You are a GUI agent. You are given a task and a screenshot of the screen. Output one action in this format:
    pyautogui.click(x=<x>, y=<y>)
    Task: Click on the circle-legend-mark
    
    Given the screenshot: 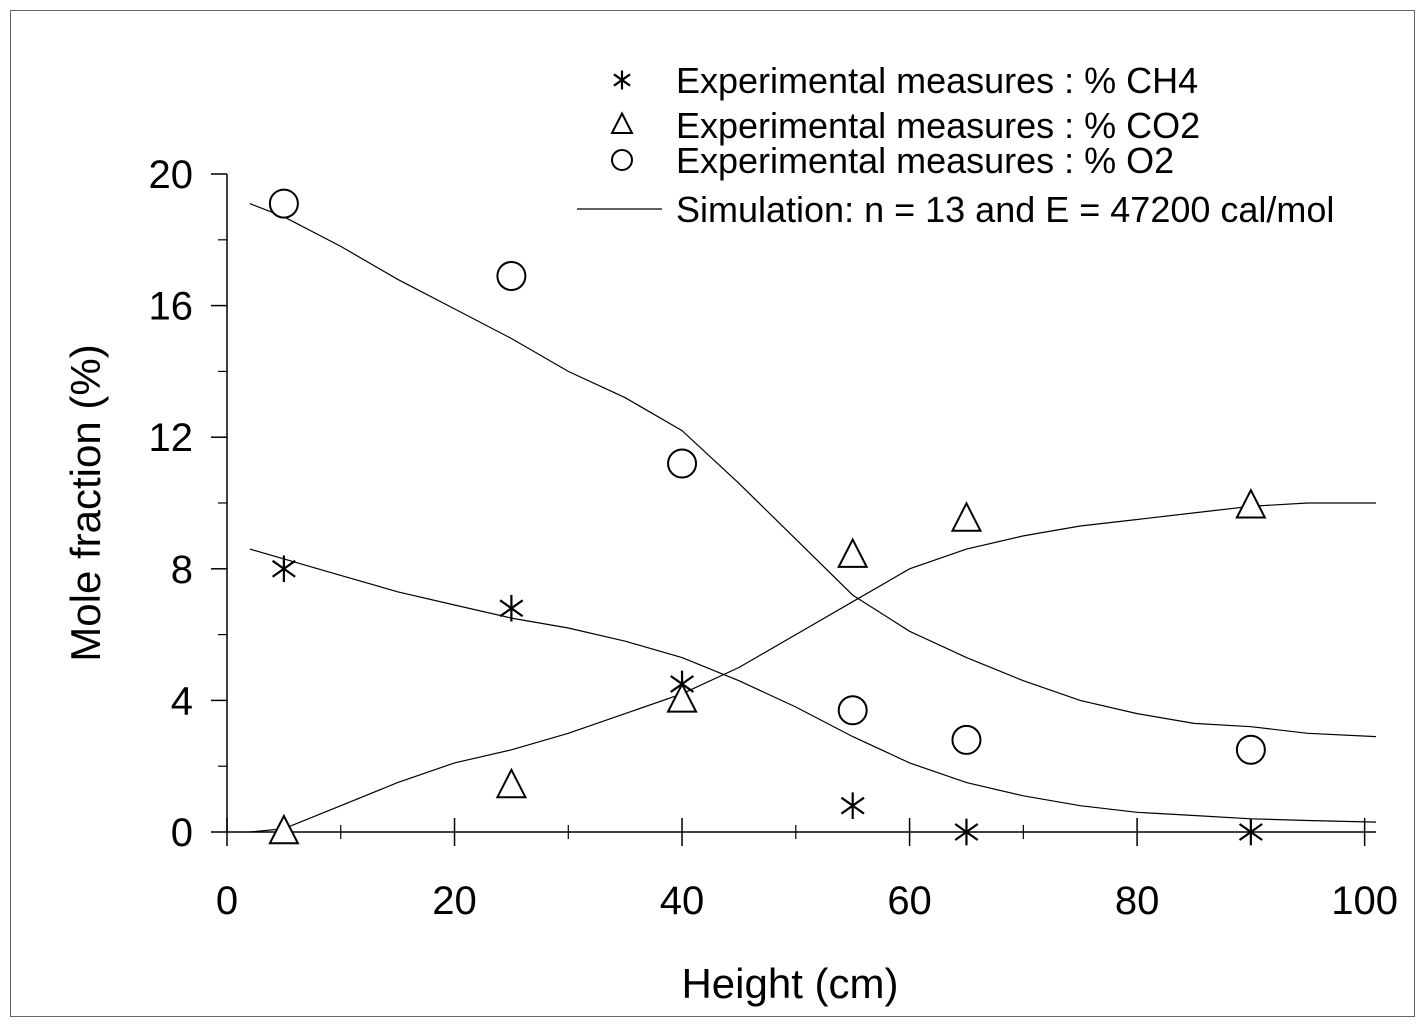 What is the action you would take?
    pyautogui.click(x=622, y=160)
    